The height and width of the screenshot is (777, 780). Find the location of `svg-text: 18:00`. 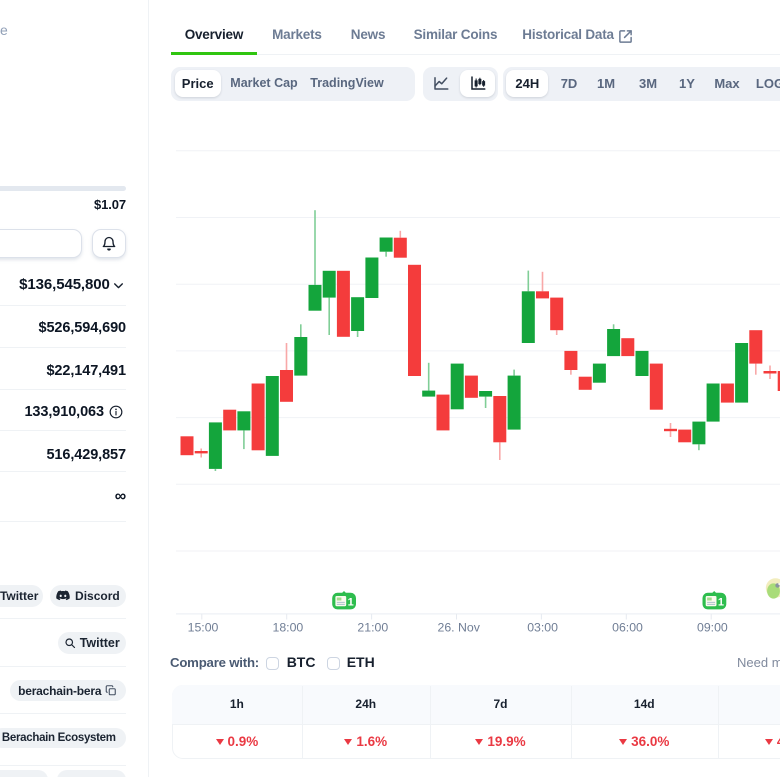

svg-text: 18:00 is located at coordinates (288, 628).